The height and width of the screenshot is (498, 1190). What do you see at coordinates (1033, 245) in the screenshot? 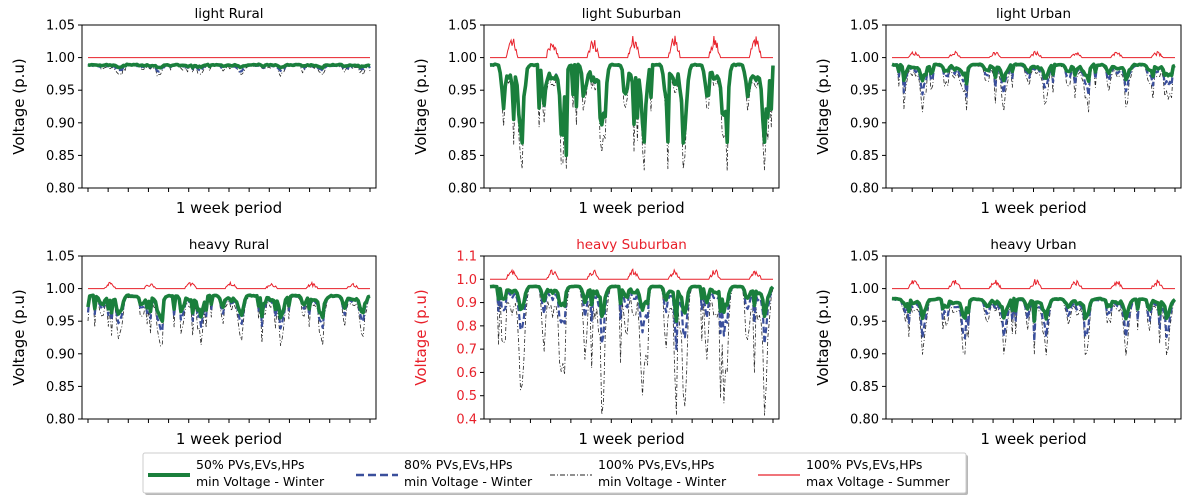
I see `chart-title: heavy Urban` at bounding box center [1033, 245].